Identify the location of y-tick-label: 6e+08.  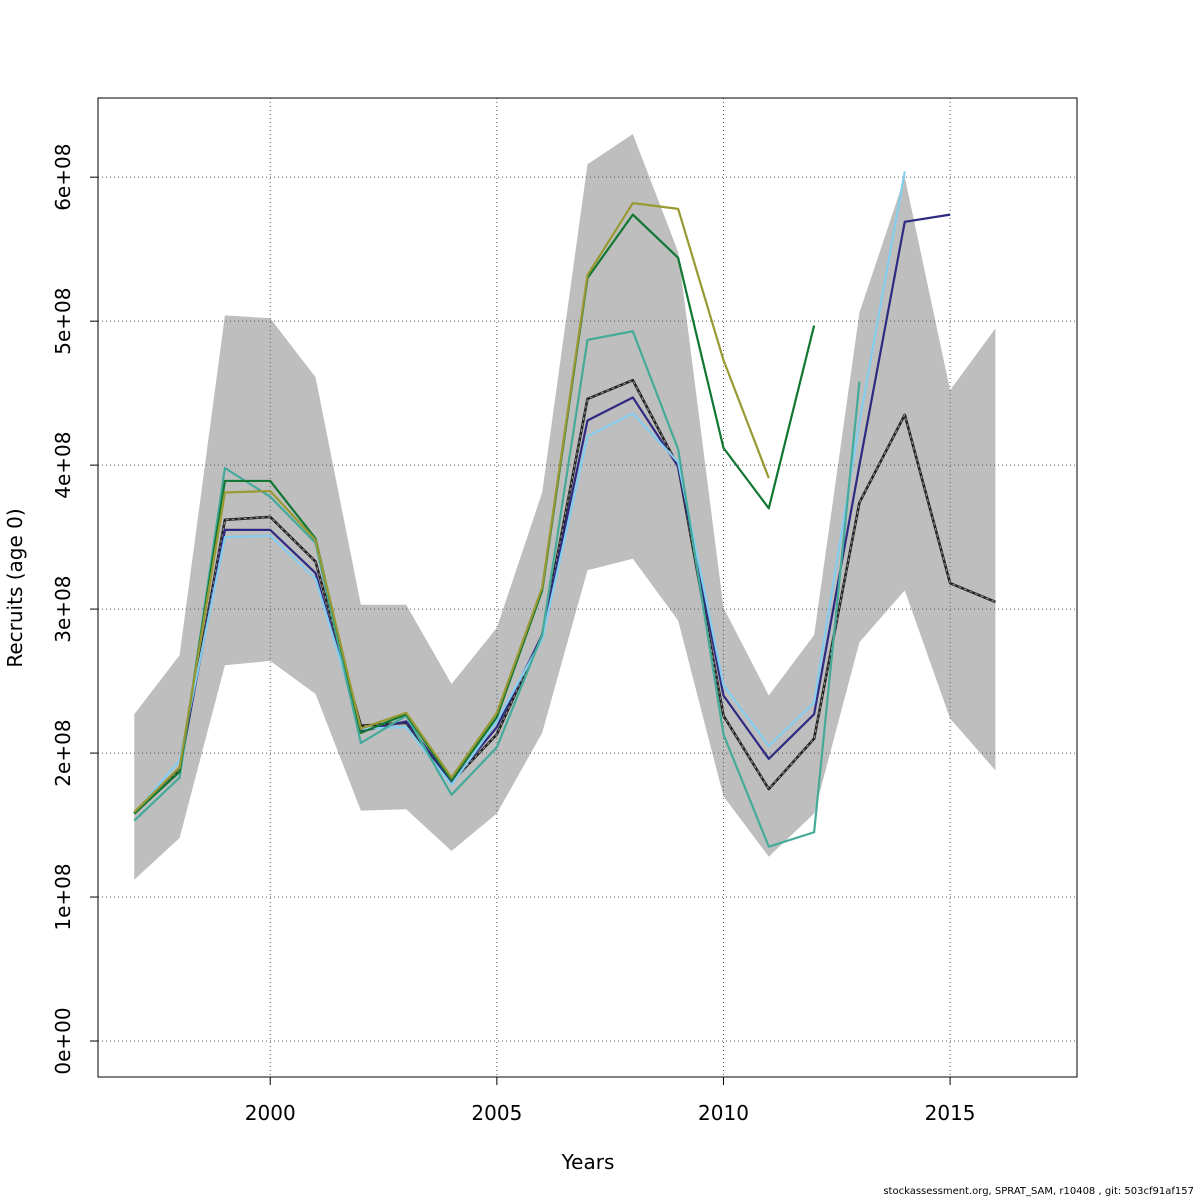
(63, 177).